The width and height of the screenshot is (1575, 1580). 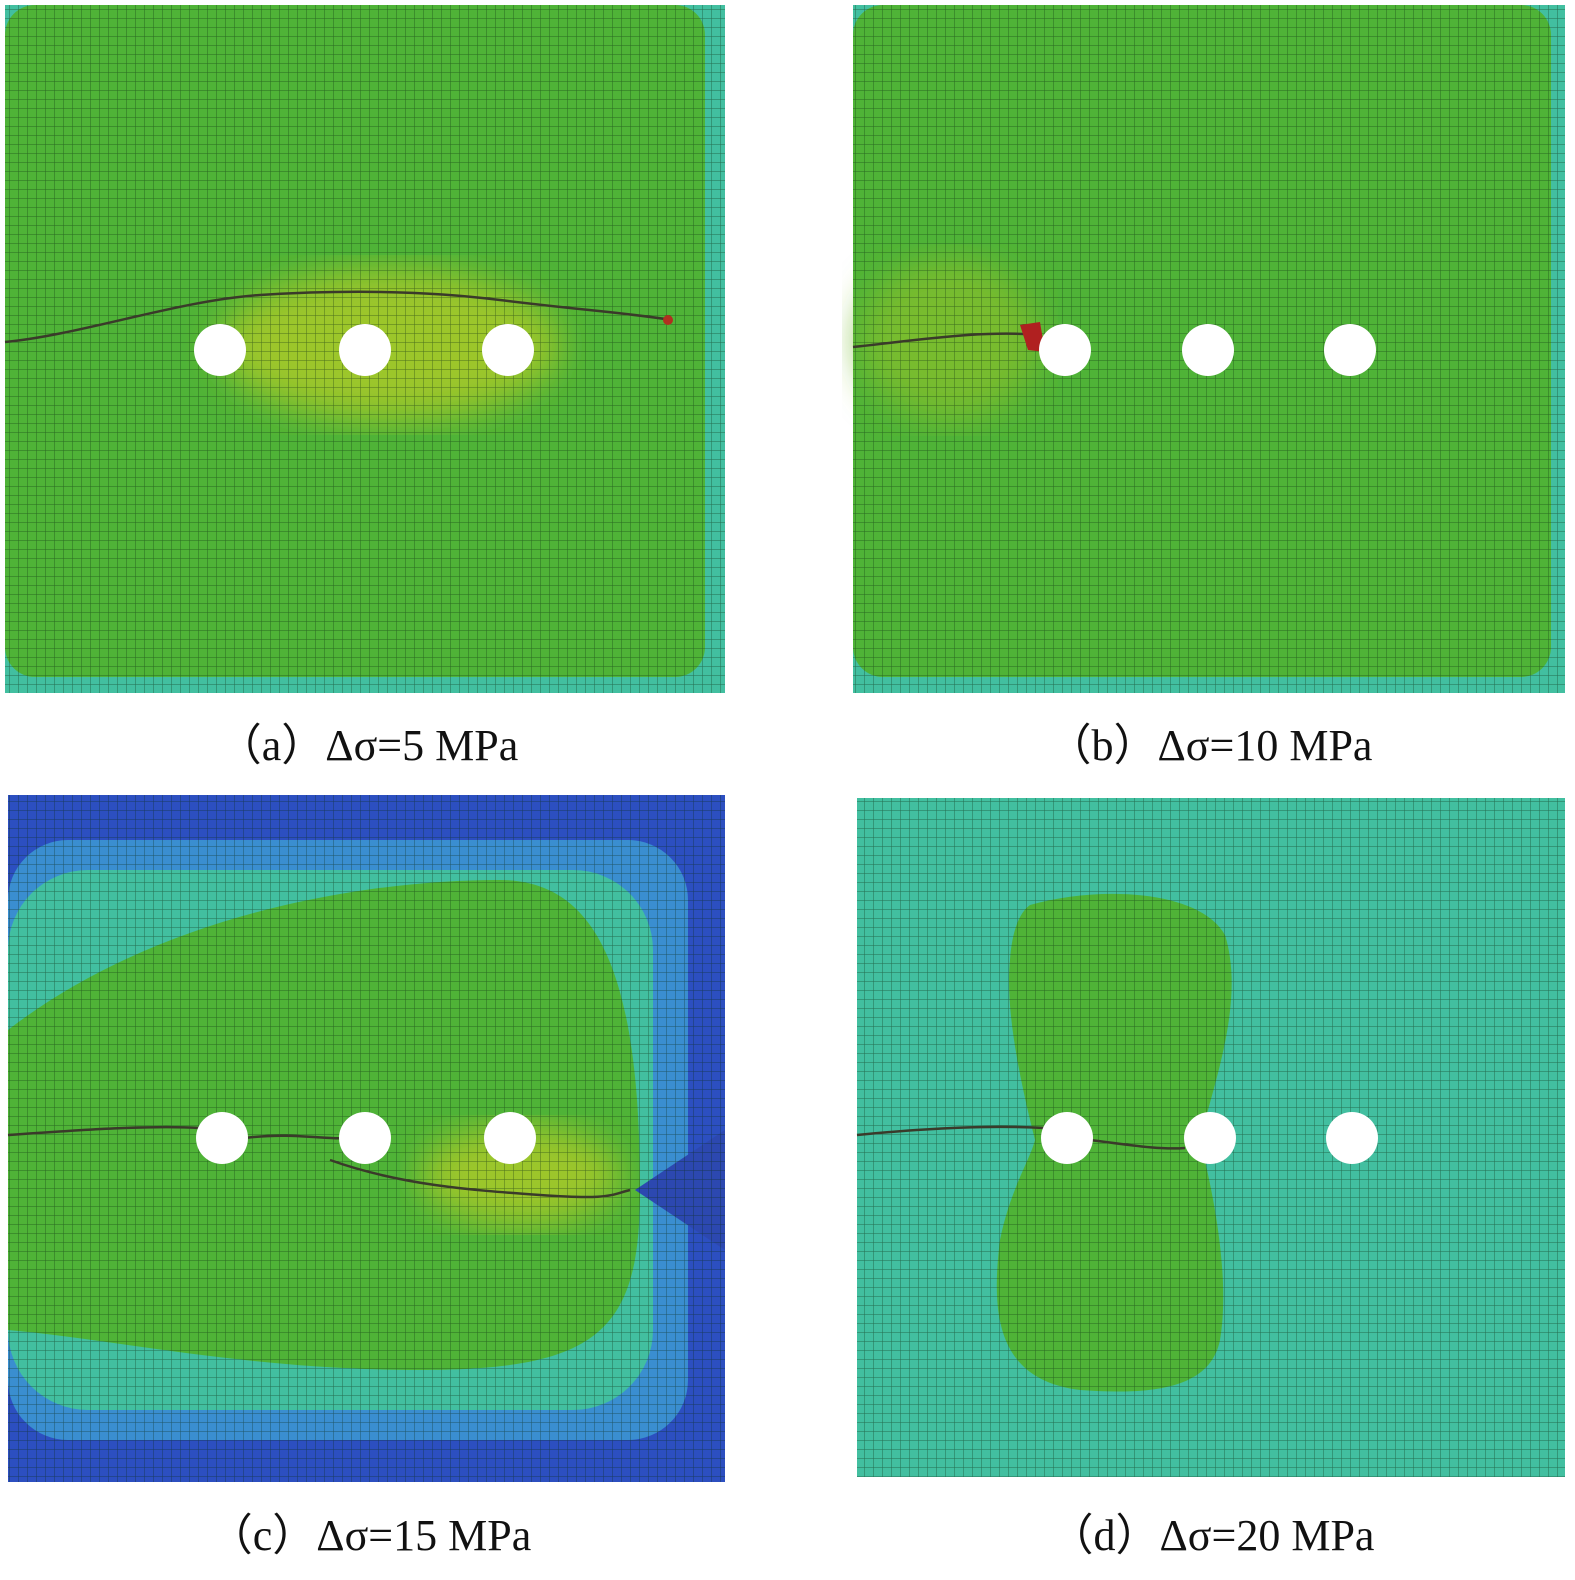 I want to click on caption: （a）Δσ=5 MPa, so click(x=368, y=745).